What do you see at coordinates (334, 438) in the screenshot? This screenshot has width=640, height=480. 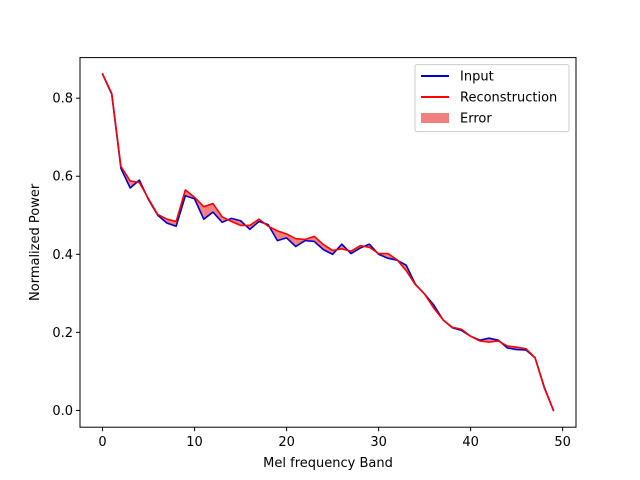 I see `x-axis-ticks: 0 10 20 30 40 50` at bounding box center [334, 438].